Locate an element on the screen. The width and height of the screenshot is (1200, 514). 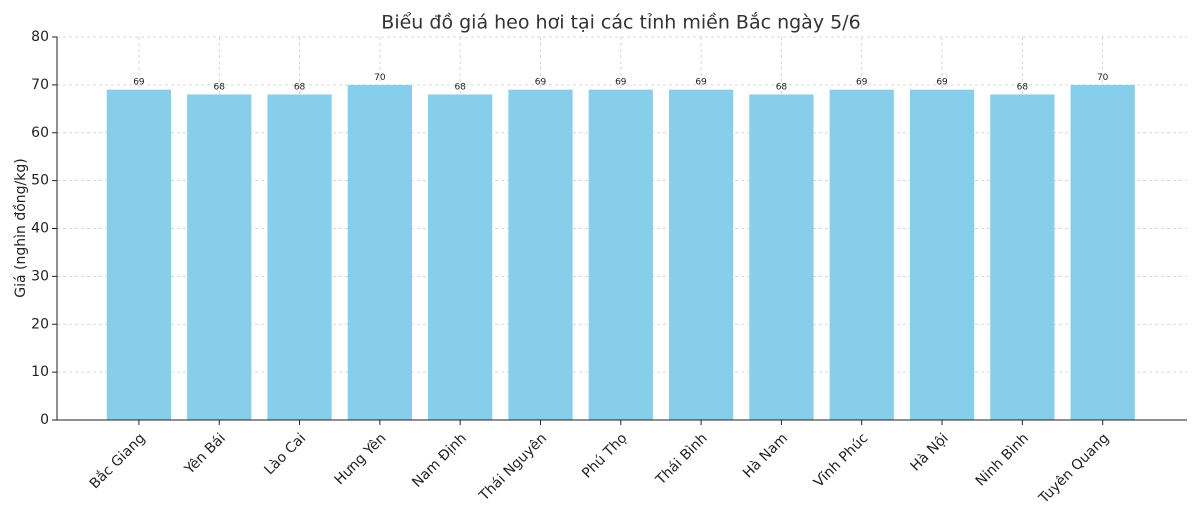
y-tick-label: 20 is located at coordinates (40, 324).